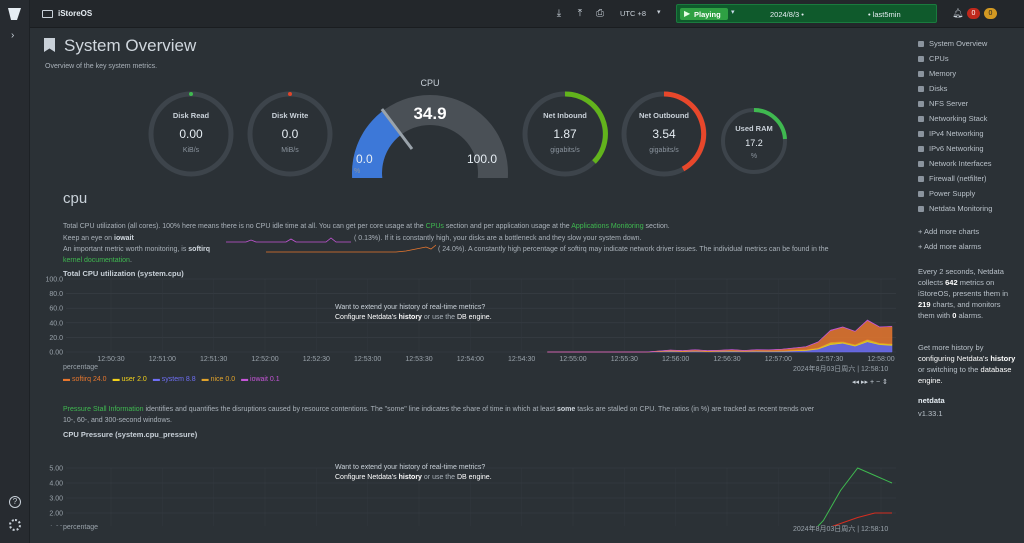 This screenshot has height=543, width=1024. What do you see at coordinates (85, 379) in the screenshot?
I see `legend-item-softirq: ▬ softirq 24.0` at bounding box center [85, 379].